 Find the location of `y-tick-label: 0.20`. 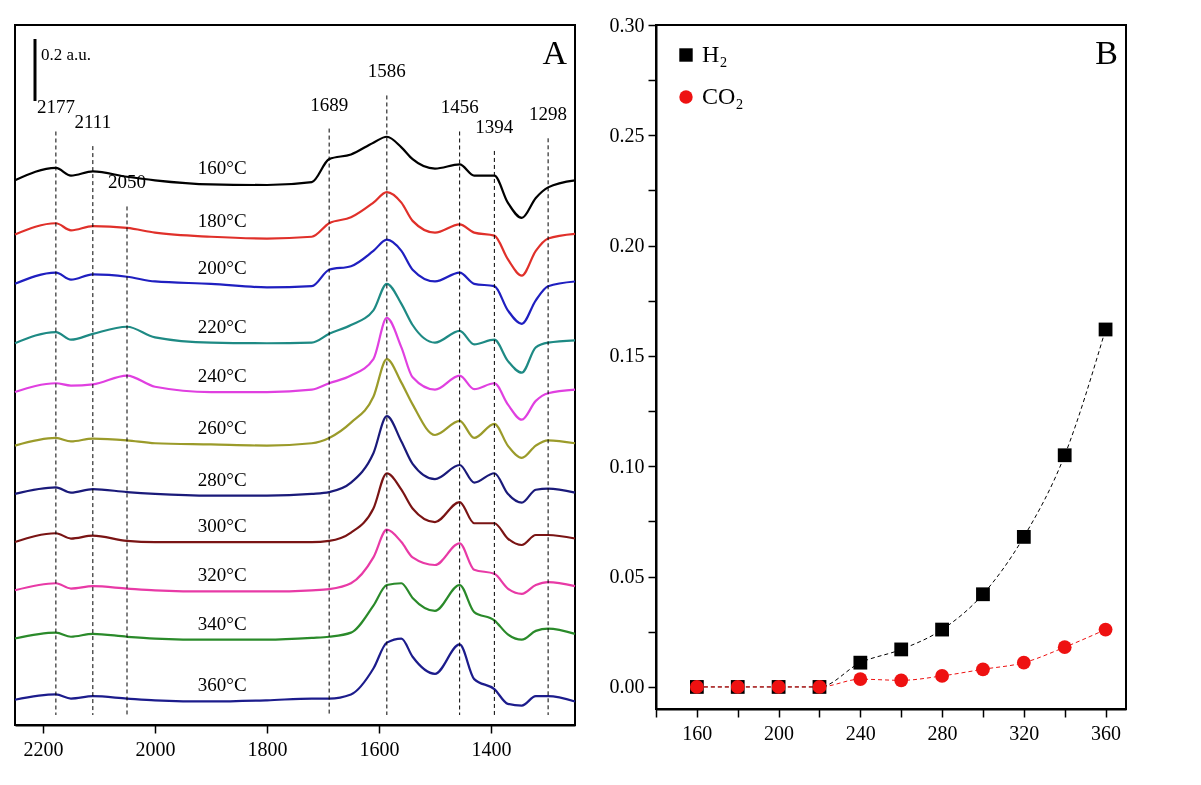

y-tick-label: 0.20 is located at coordinates (627, 245).